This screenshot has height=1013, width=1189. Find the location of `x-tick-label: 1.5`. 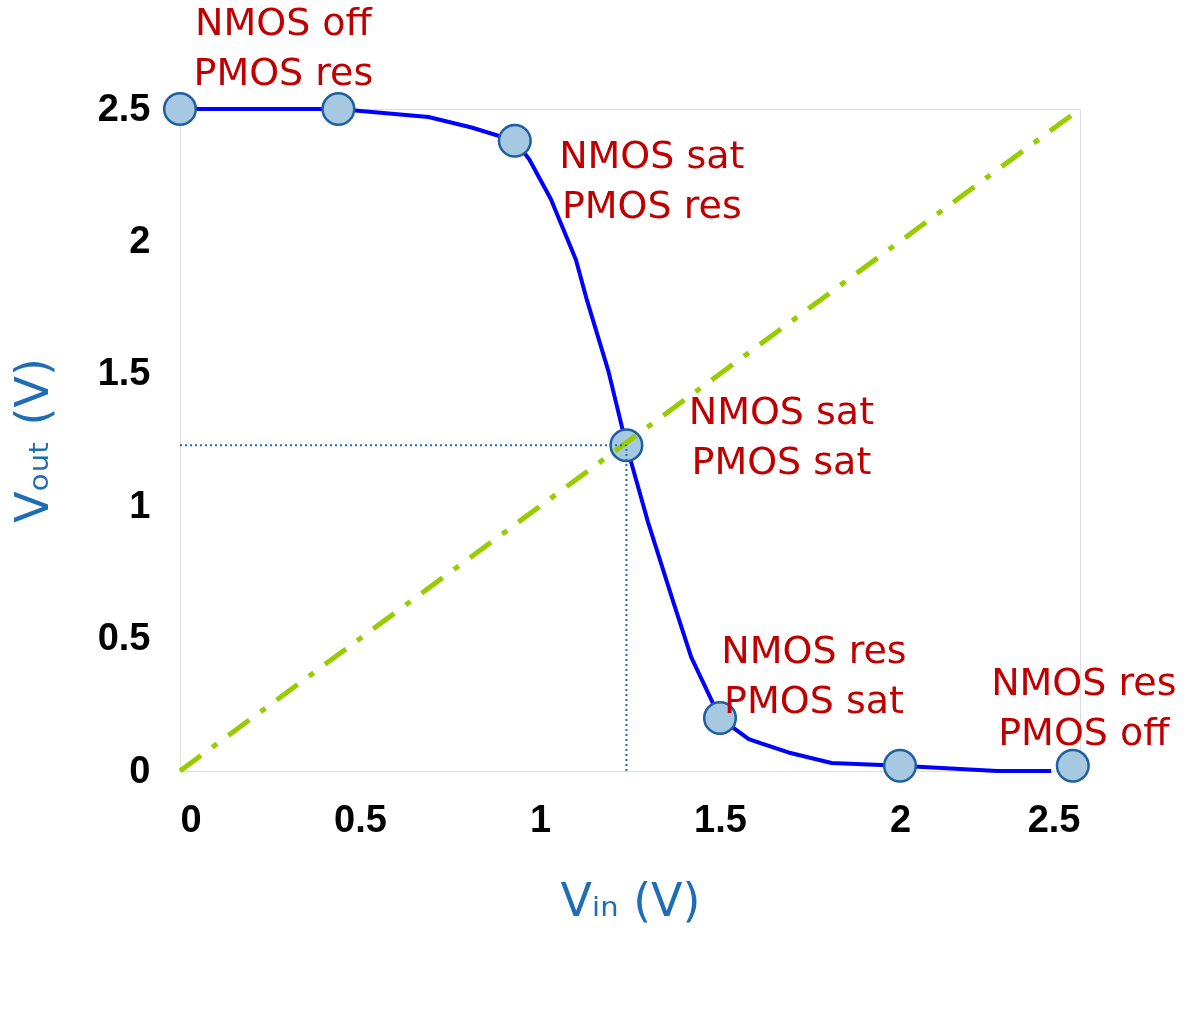

x-tick-label: 1.5 is located at coordinates (720, 818).